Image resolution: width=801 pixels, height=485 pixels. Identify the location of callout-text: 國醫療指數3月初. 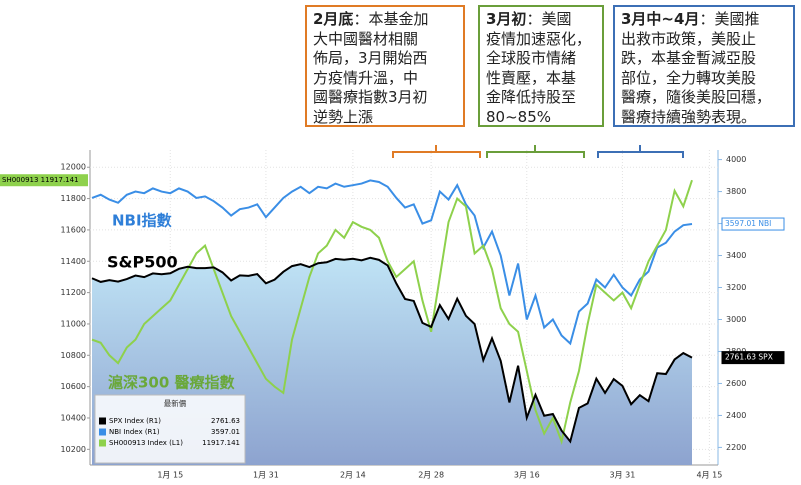
(370, 97).